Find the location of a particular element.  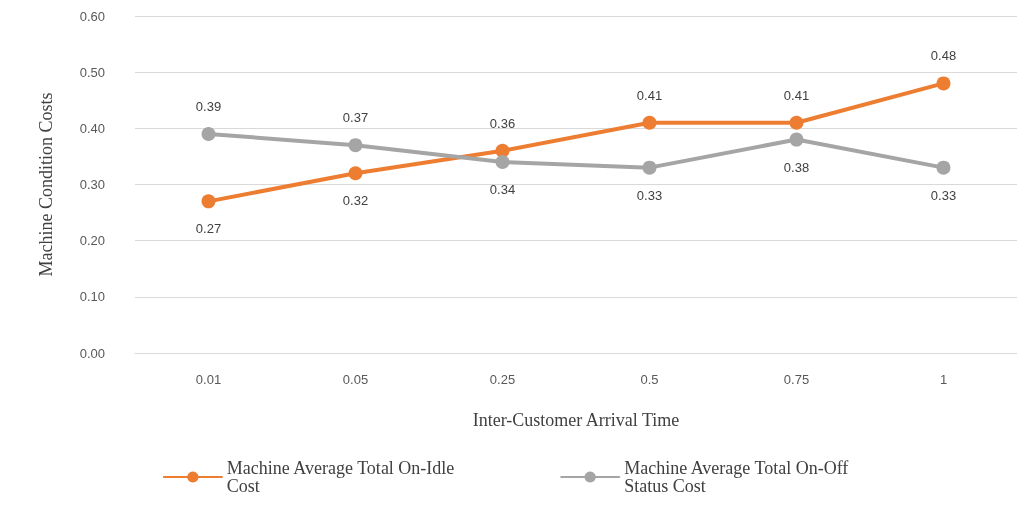

legend-label: Machine Average Total On-Idle Cost is located at coordinates (342, 477).